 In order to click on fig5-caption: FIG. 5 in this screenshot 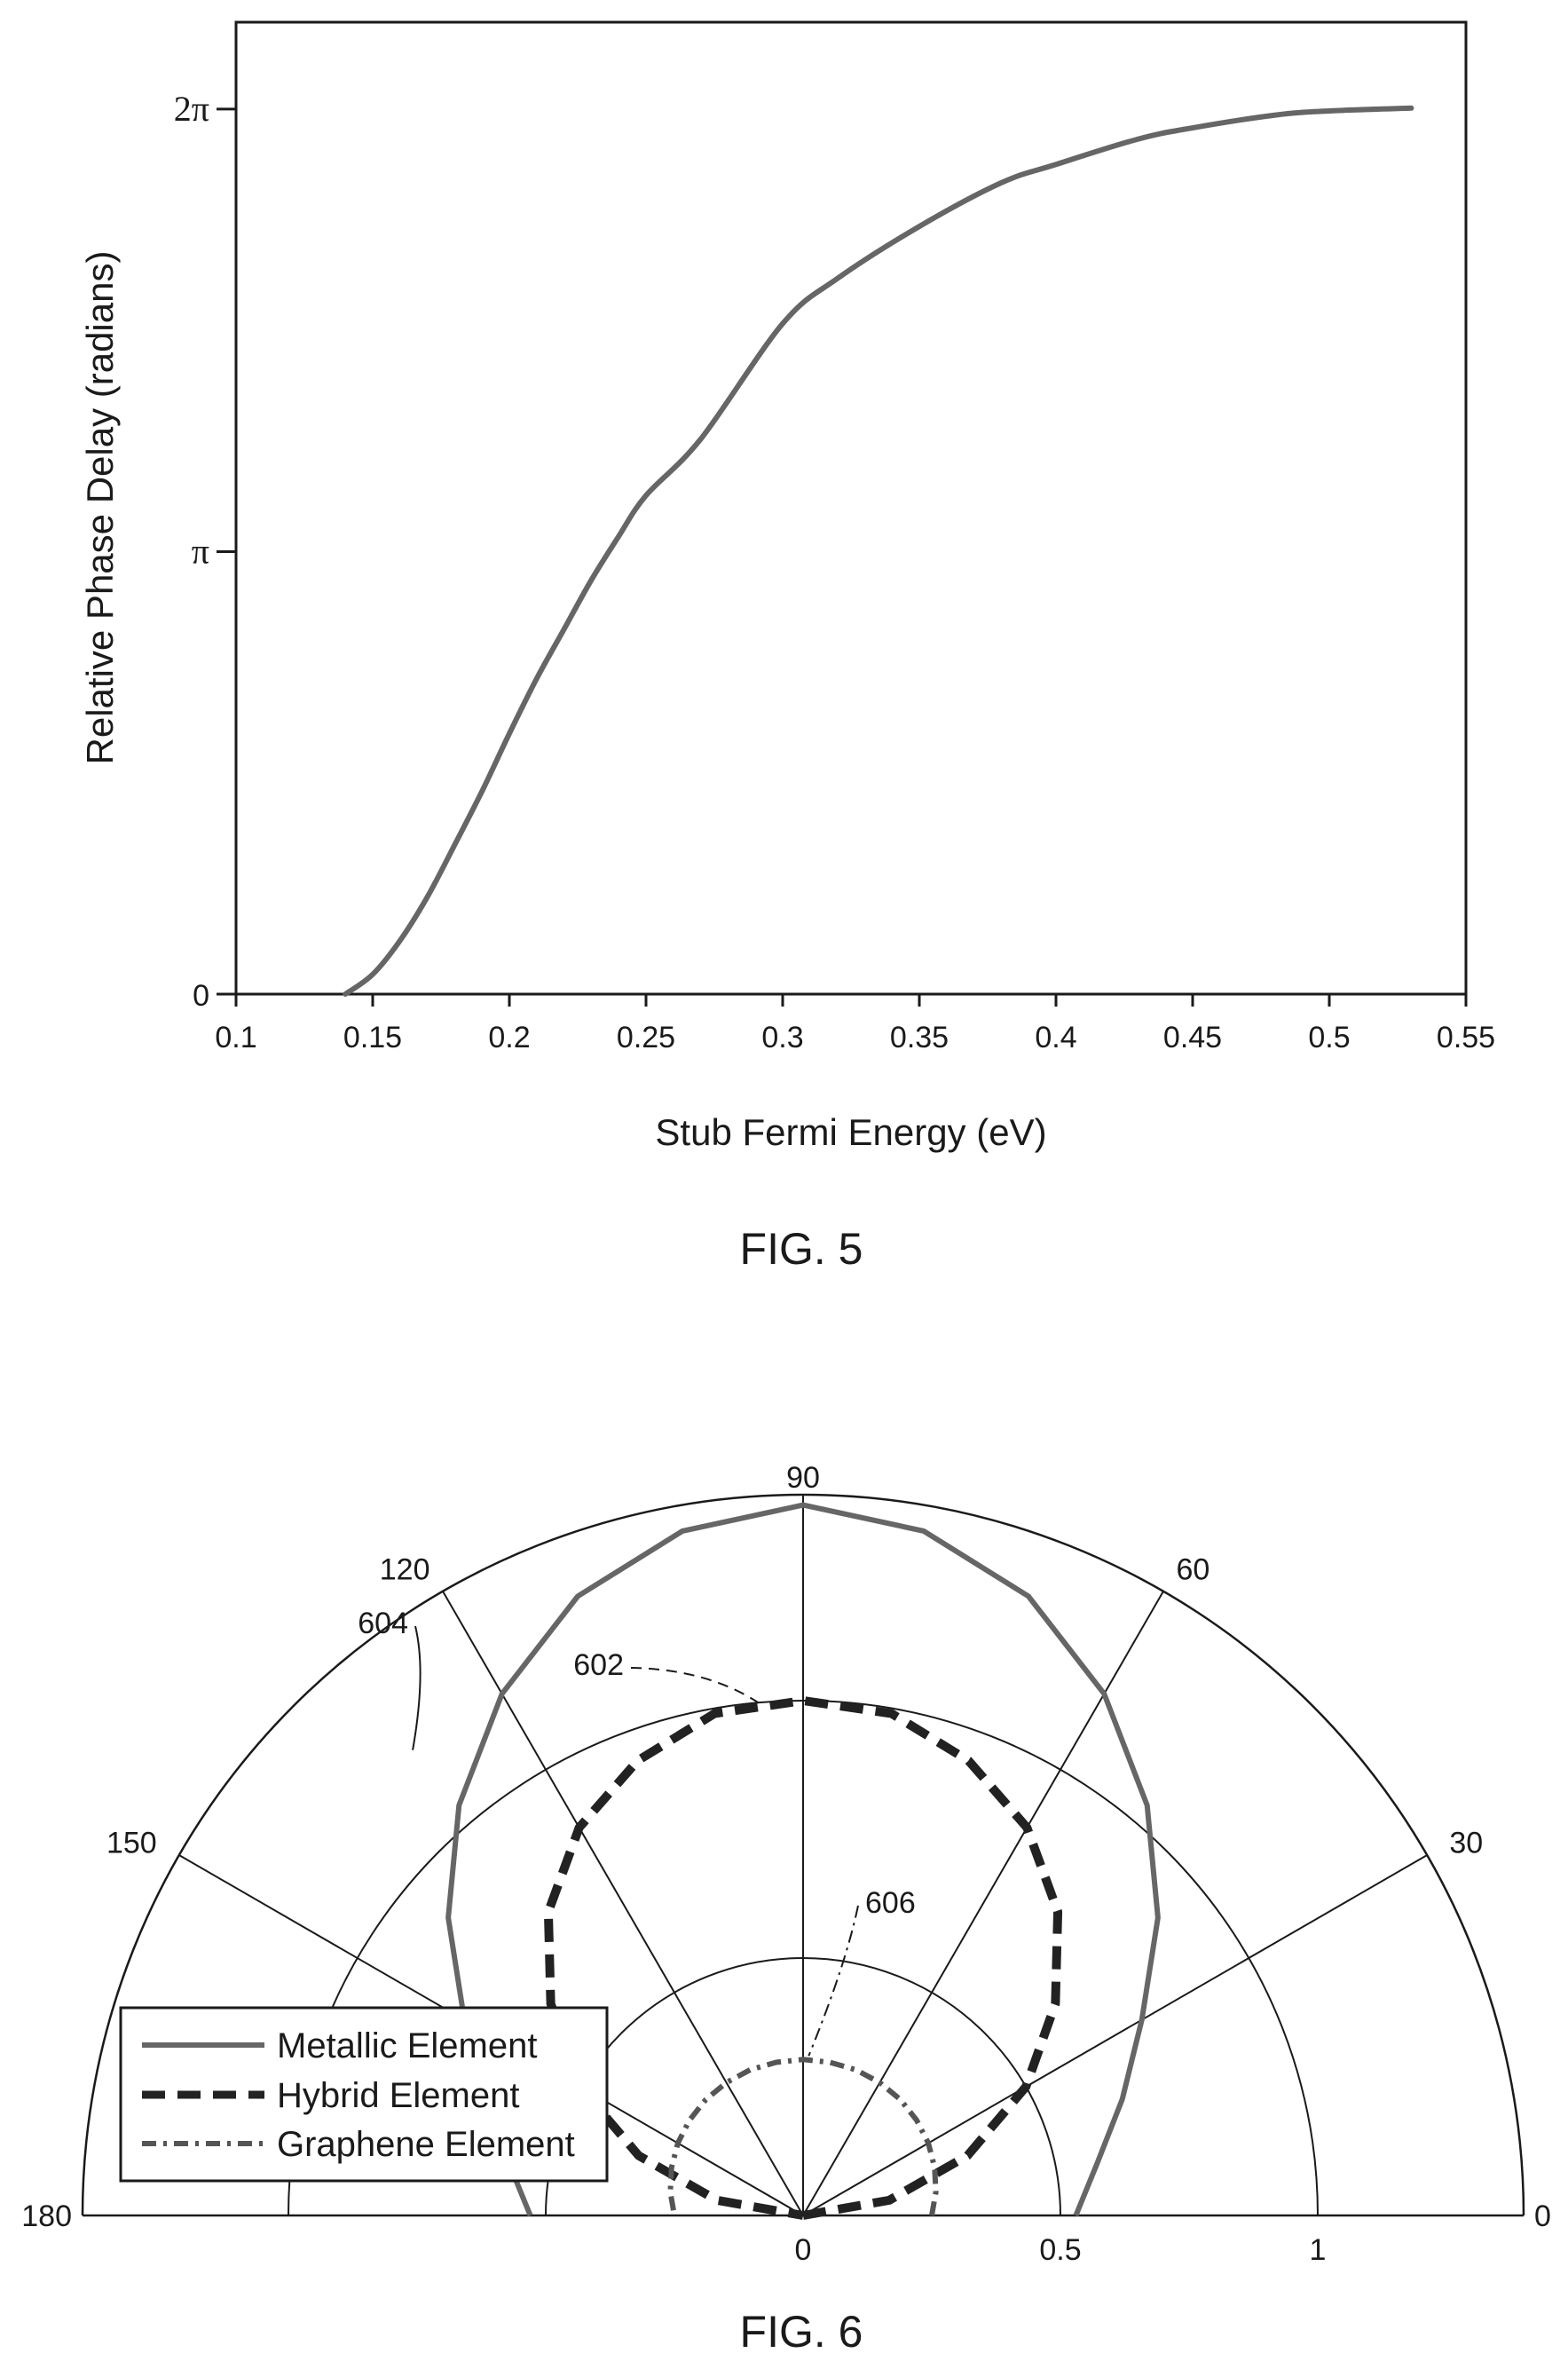, I will do `click(801, 1249)`.